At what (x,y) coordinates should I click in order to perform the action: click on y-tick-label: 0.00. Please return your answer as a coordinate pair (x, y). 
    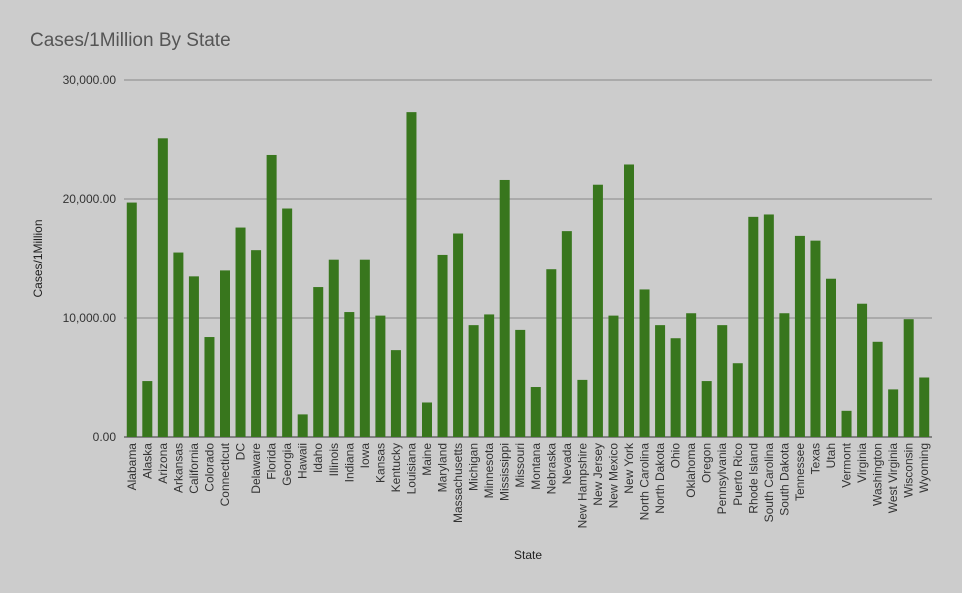
    Looking at the image, I should click on (105, 437).